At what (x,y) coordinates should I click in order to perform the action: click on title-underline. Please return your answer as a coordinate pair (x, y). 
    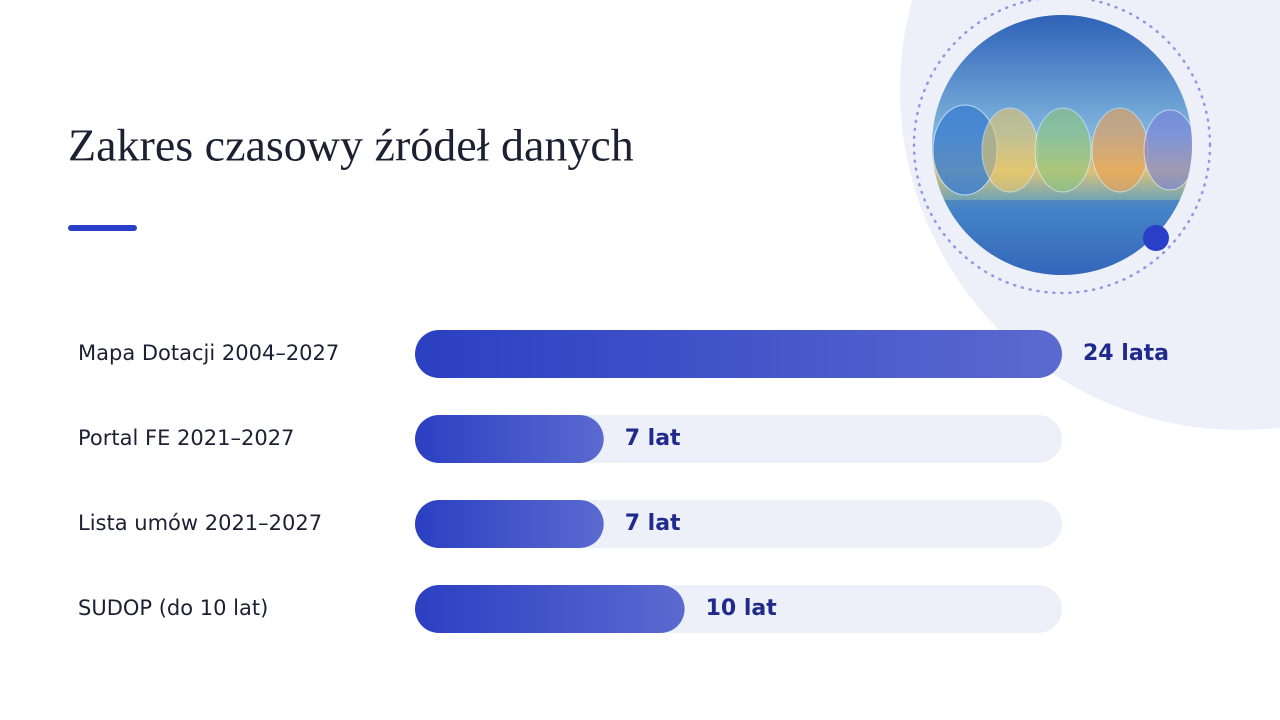
    Looking at the image, I should click on (102, 228).